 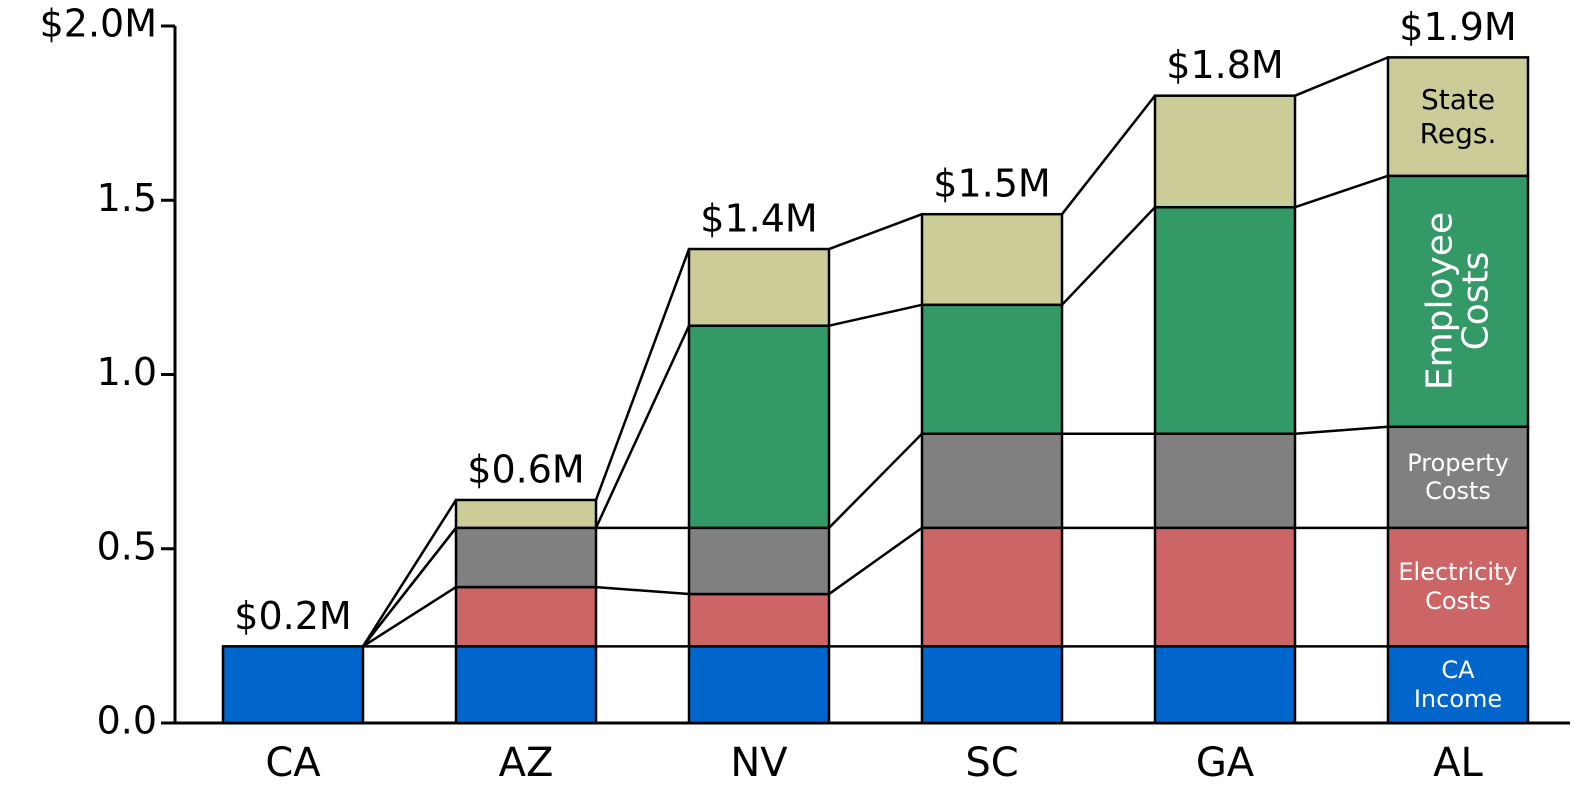 I want to click on total-label: $0.2M, so click(x=292, y=616).